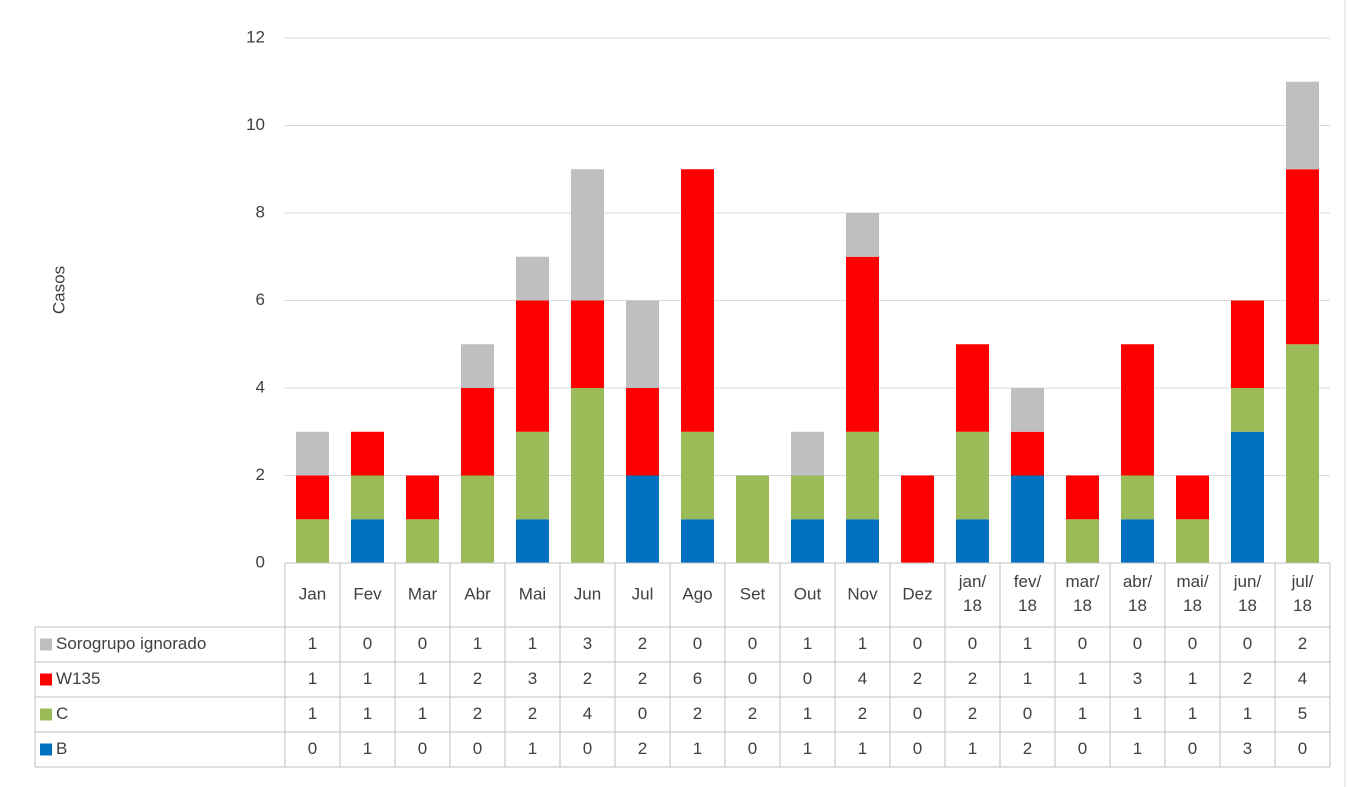 The width and height of the screenshot is (1347, 787). I want to click on x-tick-label: Out, so click(808, 593).